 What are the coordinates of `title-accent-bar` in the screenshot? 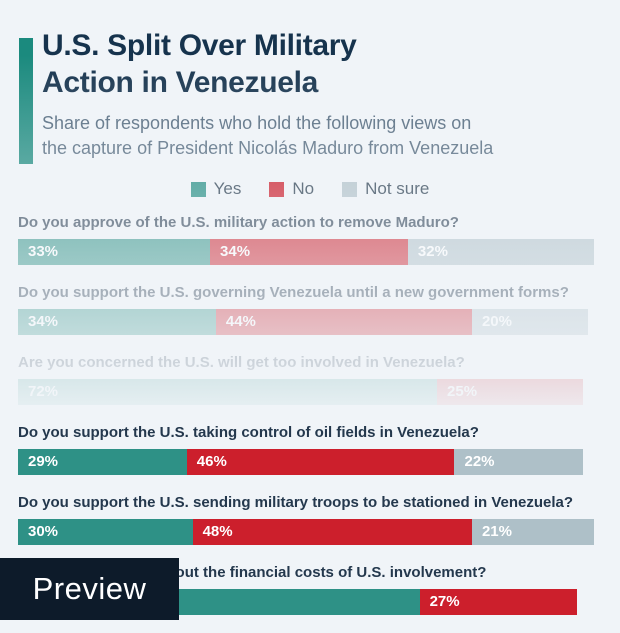 It's located at (26, 101).